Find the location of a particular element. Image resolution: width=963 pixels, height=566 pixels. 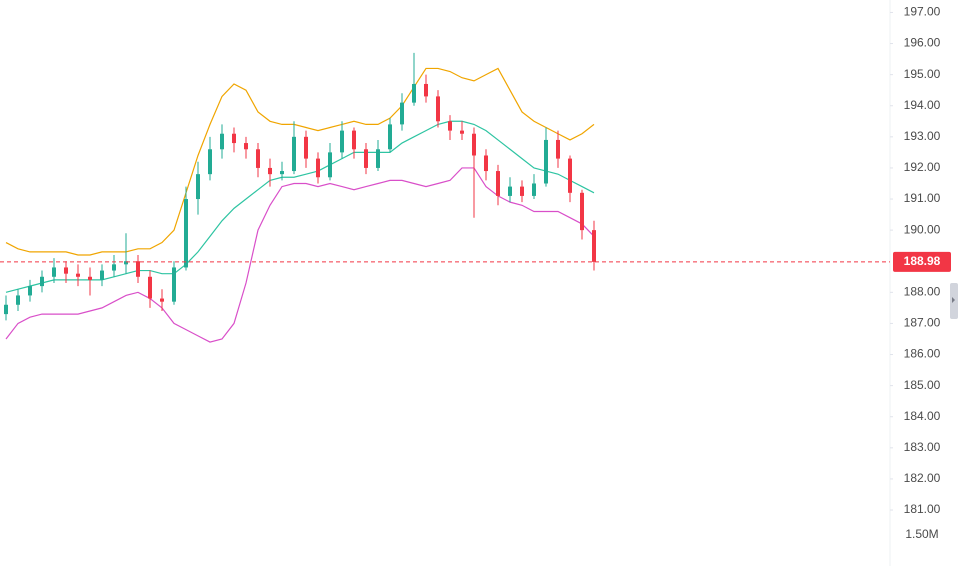

last-price-box is located at coordinates (922, 261).